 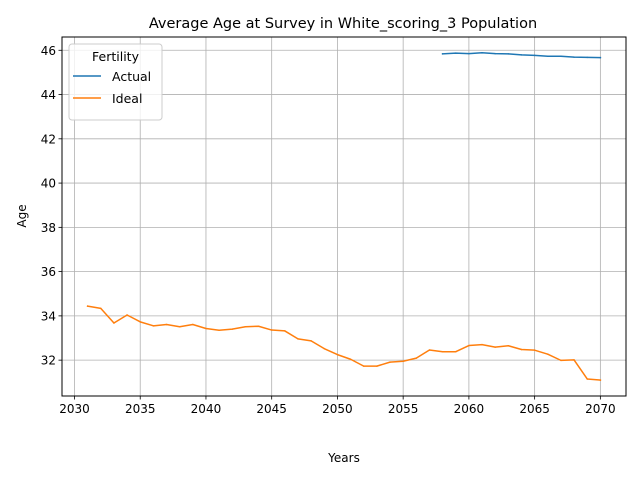 I want to click on legend-title: Fertility, so click(x=116, y=56).